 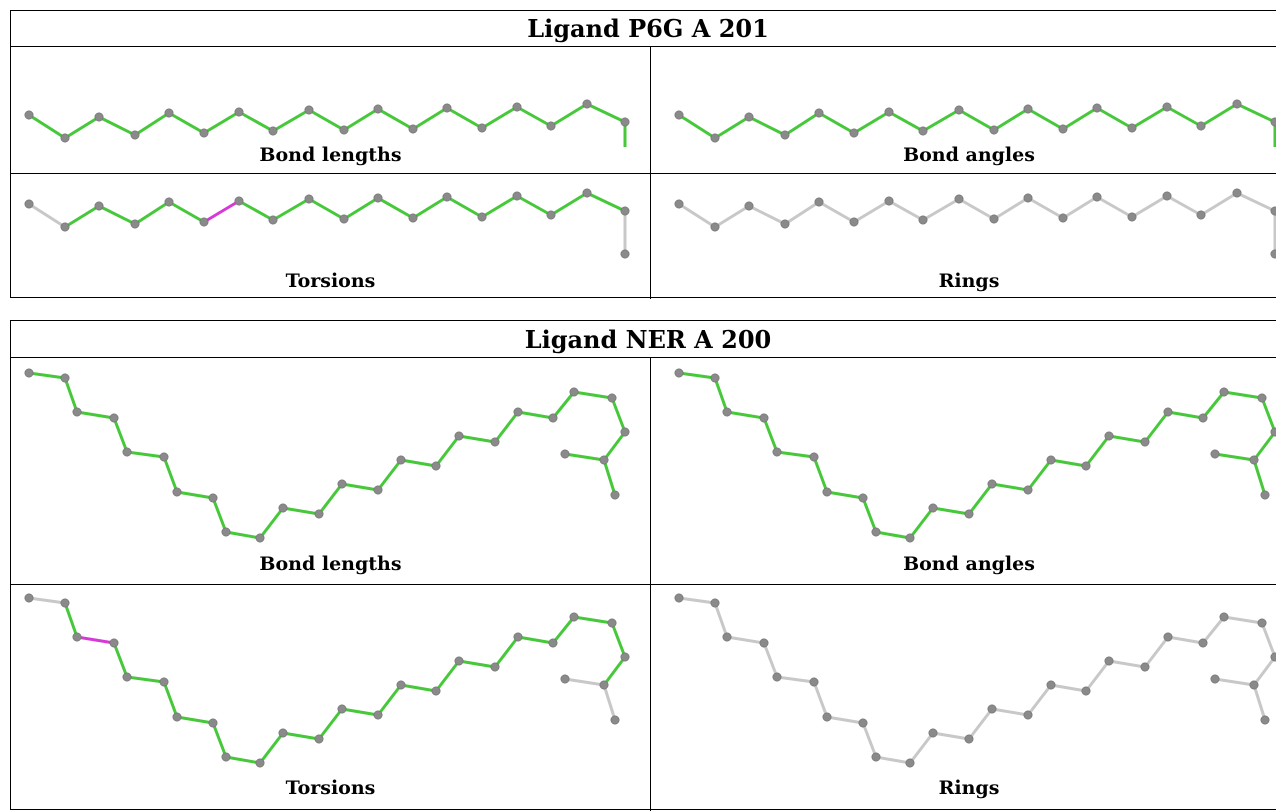 What do you see at coordinates (330, 155) in the screenshot?
I see `panel-caption: Bond lengths` at bounding box center [330, 155].